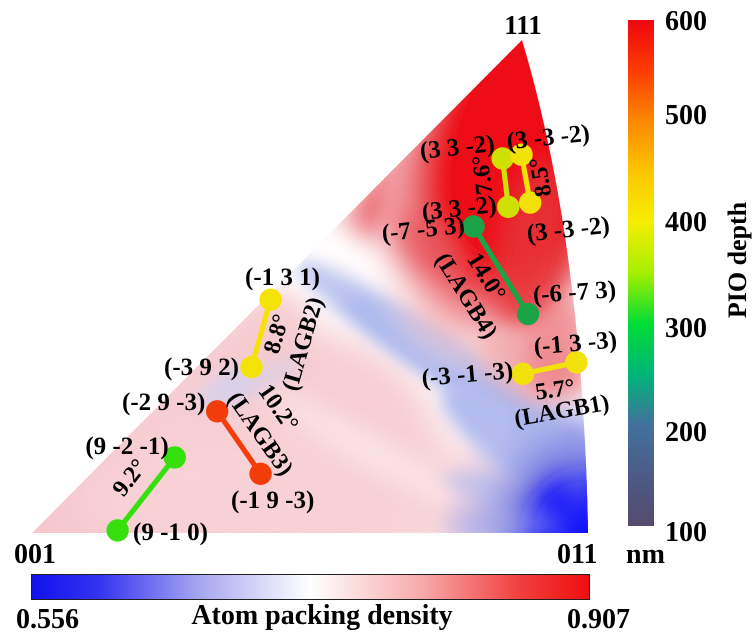  Describe the element at coordinates (126, 446) in the screenshot. I see `svg-text: (9 -2 -1)` at that location.